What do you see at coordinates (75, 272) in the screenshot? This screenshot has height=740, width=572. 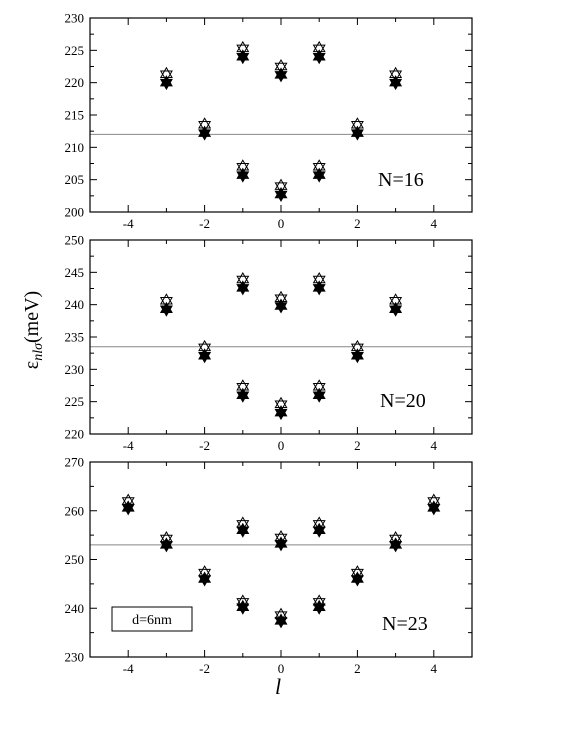 I see `y-tick-label: 245` at bounding box center [75, 272].